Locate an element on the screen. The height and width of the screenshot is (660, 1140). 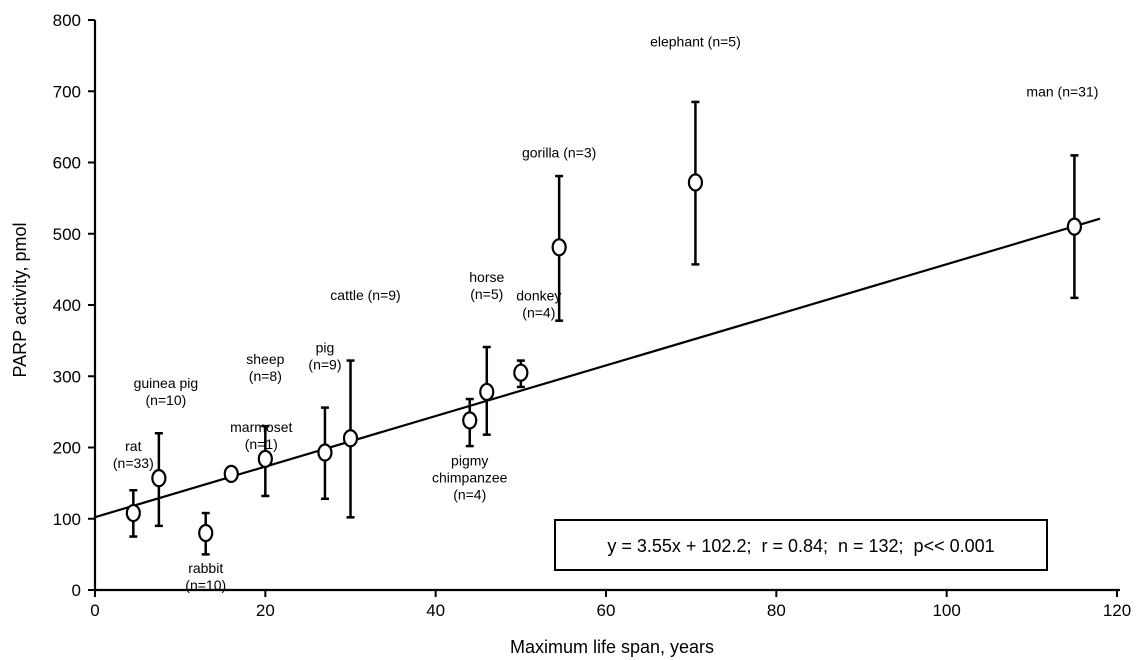
y-tick-label: 500 is located at coordinates (67, 234).